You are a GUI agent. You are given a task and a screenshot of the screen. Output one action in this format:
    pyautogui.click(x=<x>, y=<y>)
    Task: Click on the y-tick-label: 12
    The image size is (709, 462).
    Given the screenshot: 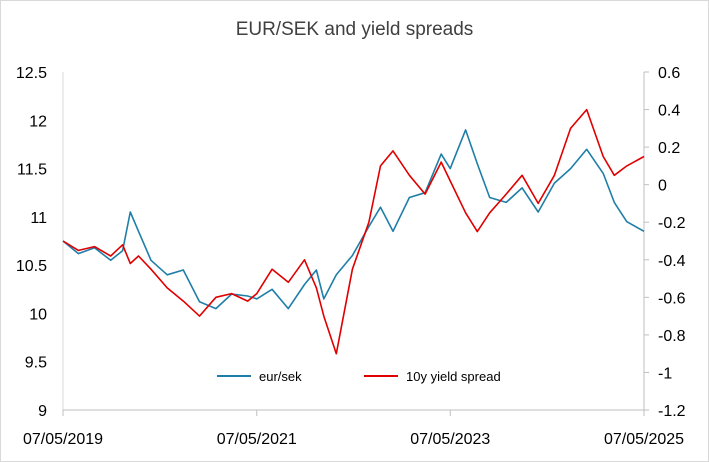 What is the action you would take?
    pyautogui.click(x=38, y=121)
    